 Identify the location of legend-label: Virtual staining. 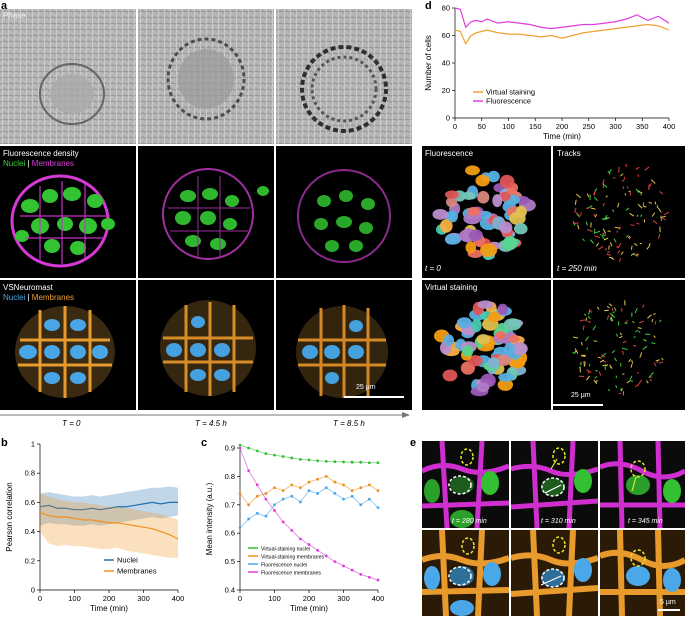
(510, 92).